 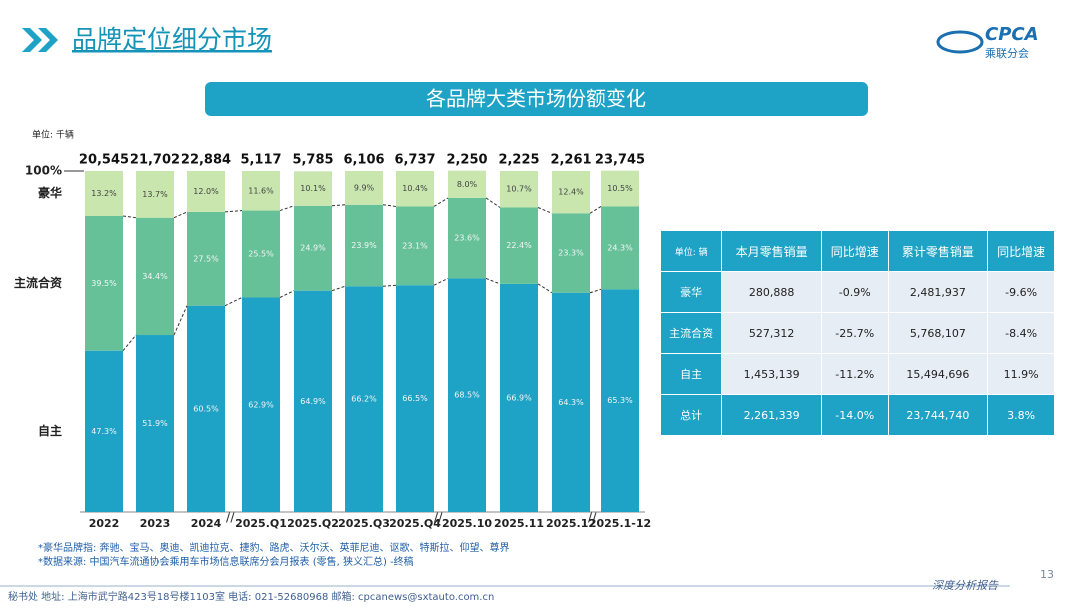 I want to click on table-cell: 280,888, so click(x=771, y=292).